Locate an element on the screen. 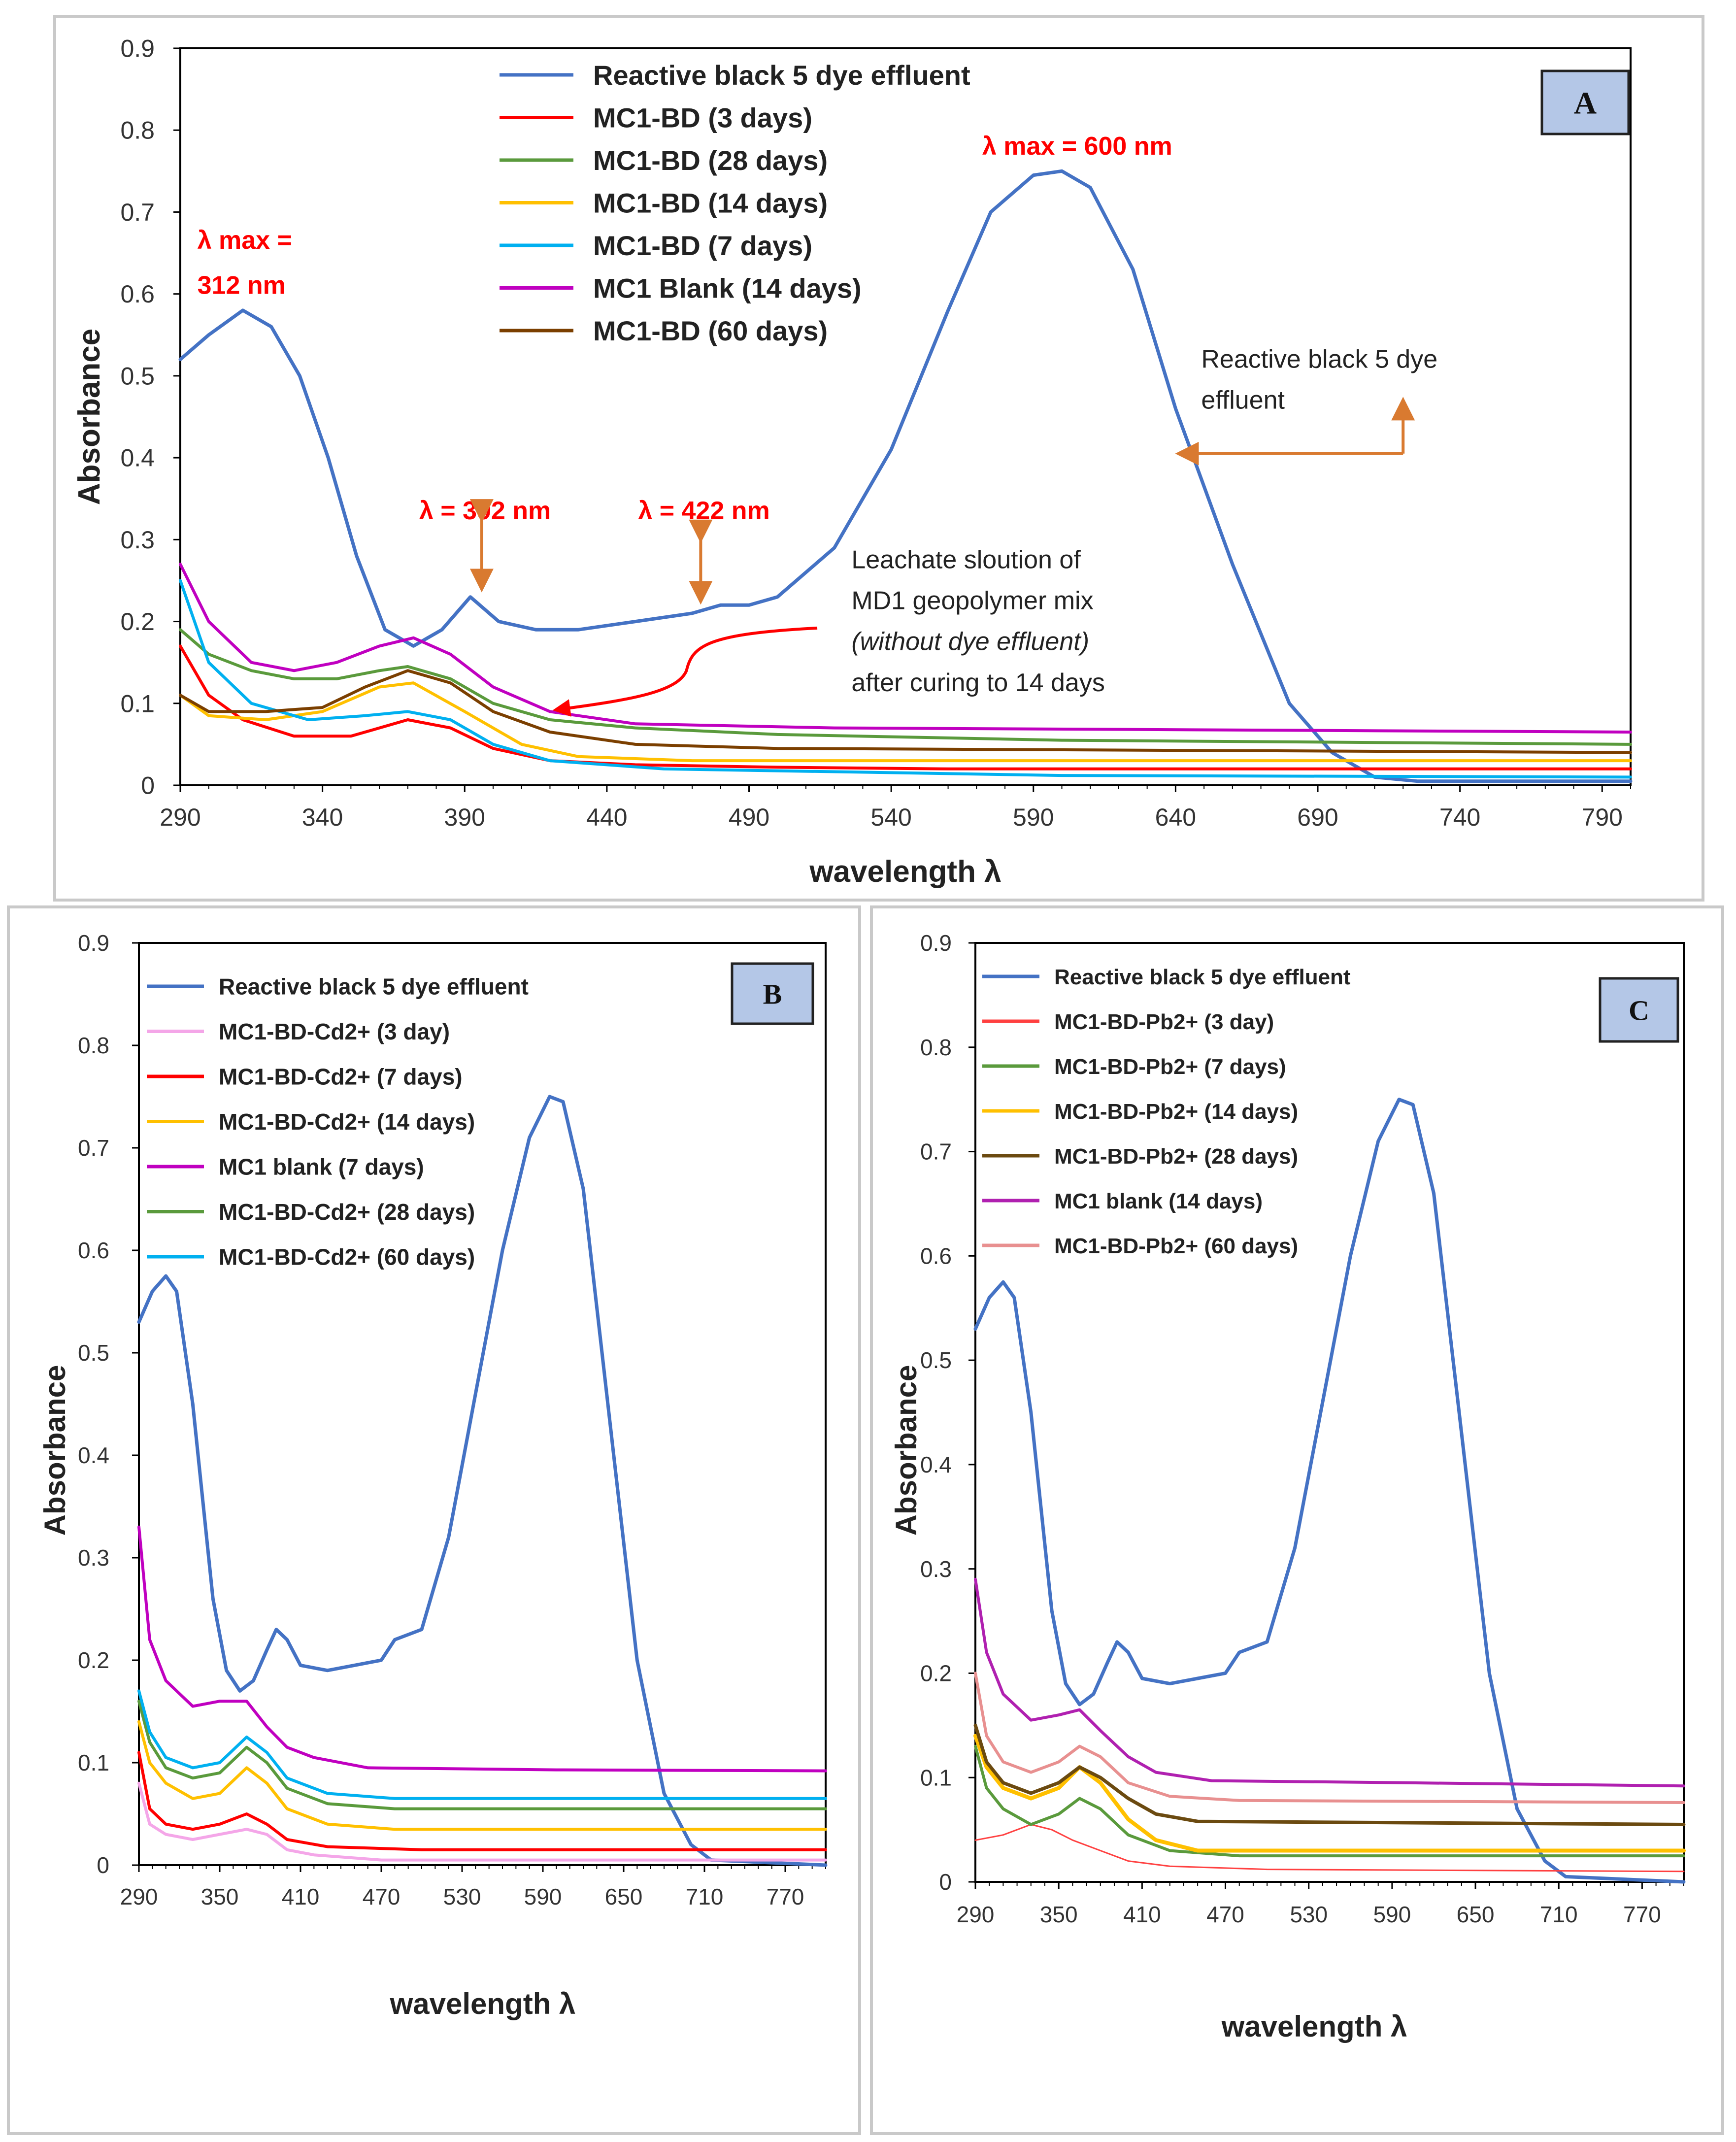 The width and height of the screenshot is (1736, 2142). annotation-text: λ max = is located at coordinates (245, 240).